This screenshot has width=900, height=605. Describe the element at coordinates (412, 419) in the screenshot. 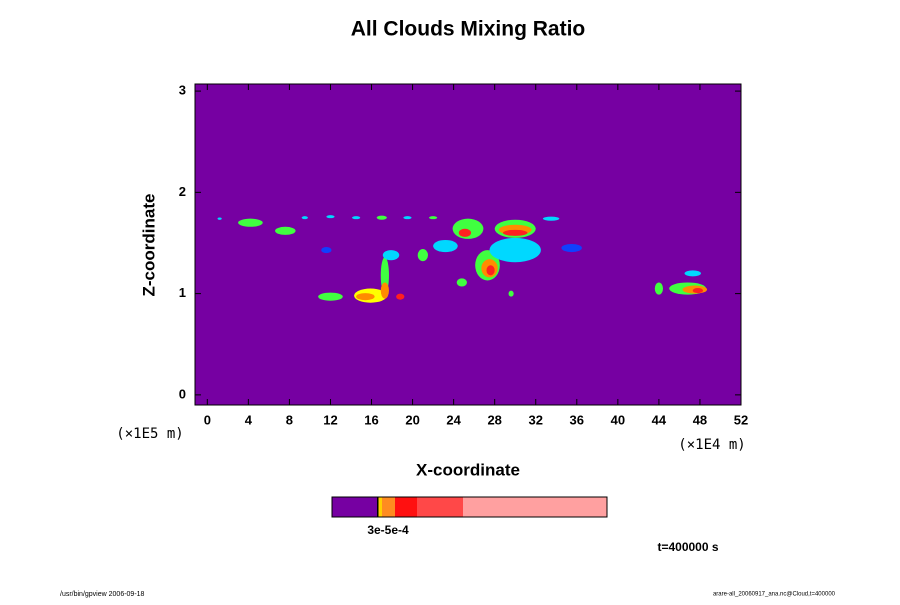

I see `x-tick-label: 20` at that location.